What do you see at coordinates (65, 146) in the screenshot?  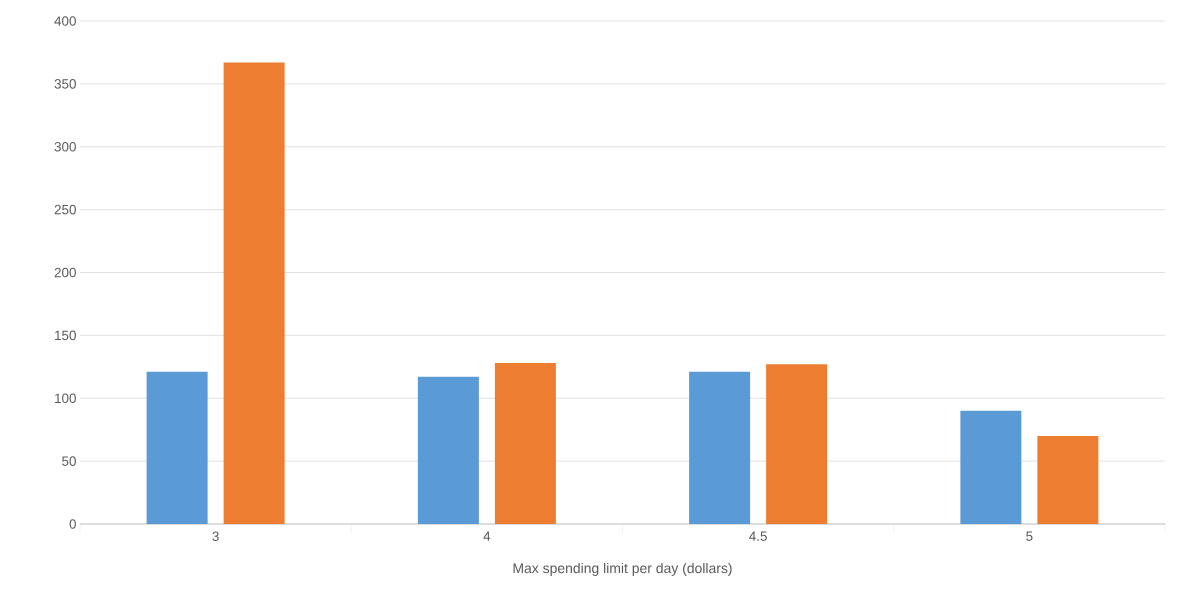 I see `y-tick-label: 300` at bounding box center [65, 146].